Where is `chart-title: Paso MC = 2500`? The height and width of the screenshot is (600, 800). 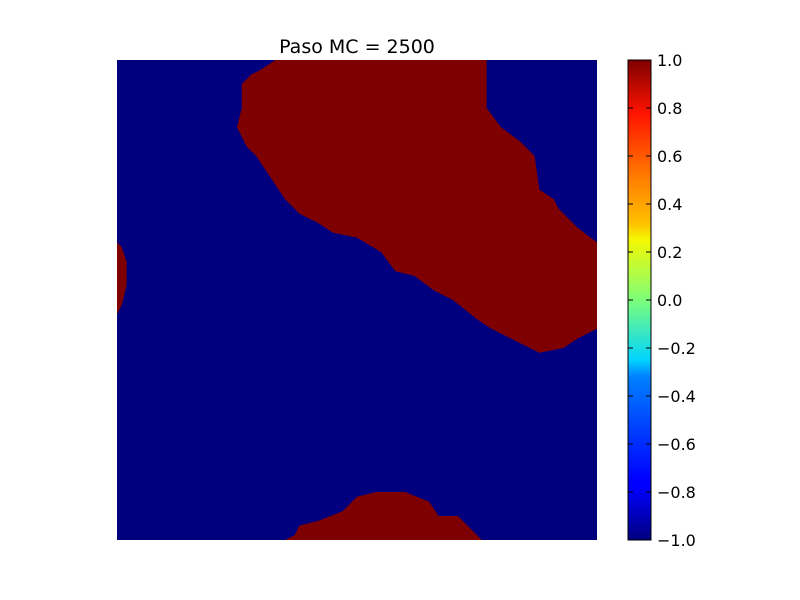 chart-title: Paso MC = 2500 is located at coordinates (357, 47).